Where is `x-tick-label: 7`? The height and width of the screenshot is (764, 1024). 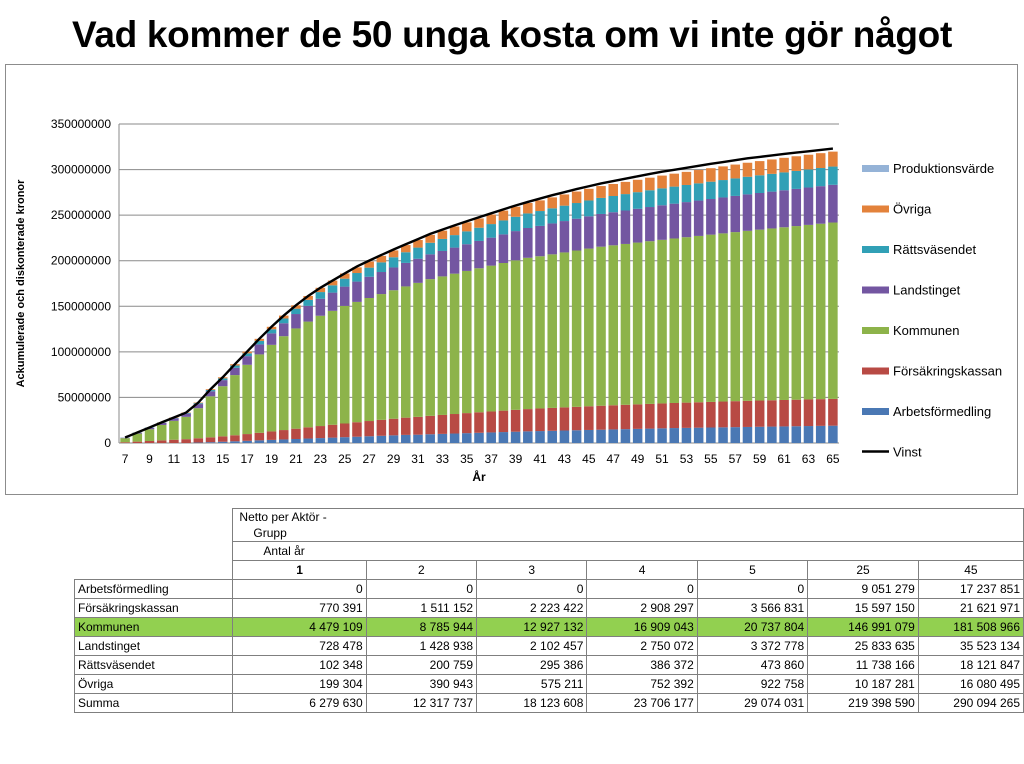
x-tick-label: 7 is located at coordinates (125, 459).